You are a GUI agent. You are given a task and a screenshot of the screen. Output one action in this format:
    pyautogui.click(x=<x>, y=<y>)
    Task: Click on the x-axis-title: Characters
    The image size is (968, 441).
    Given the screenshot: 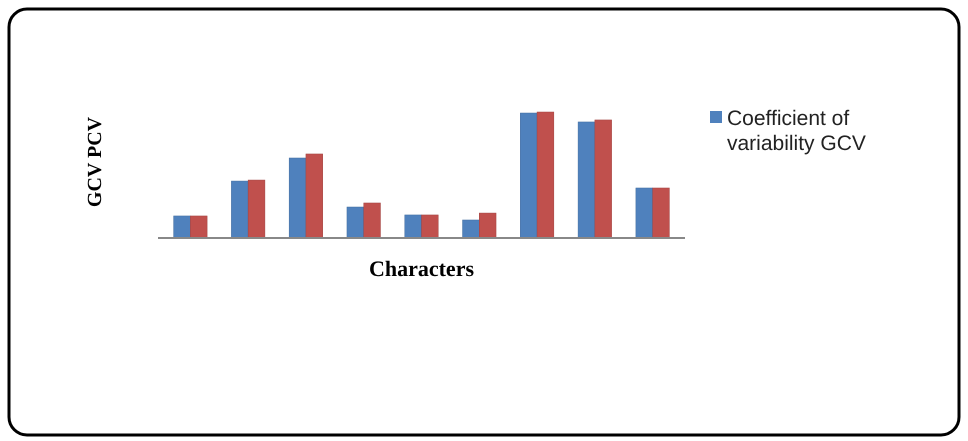 What is the action you would take?
    pyautogui.click(x=421, y=268)
    